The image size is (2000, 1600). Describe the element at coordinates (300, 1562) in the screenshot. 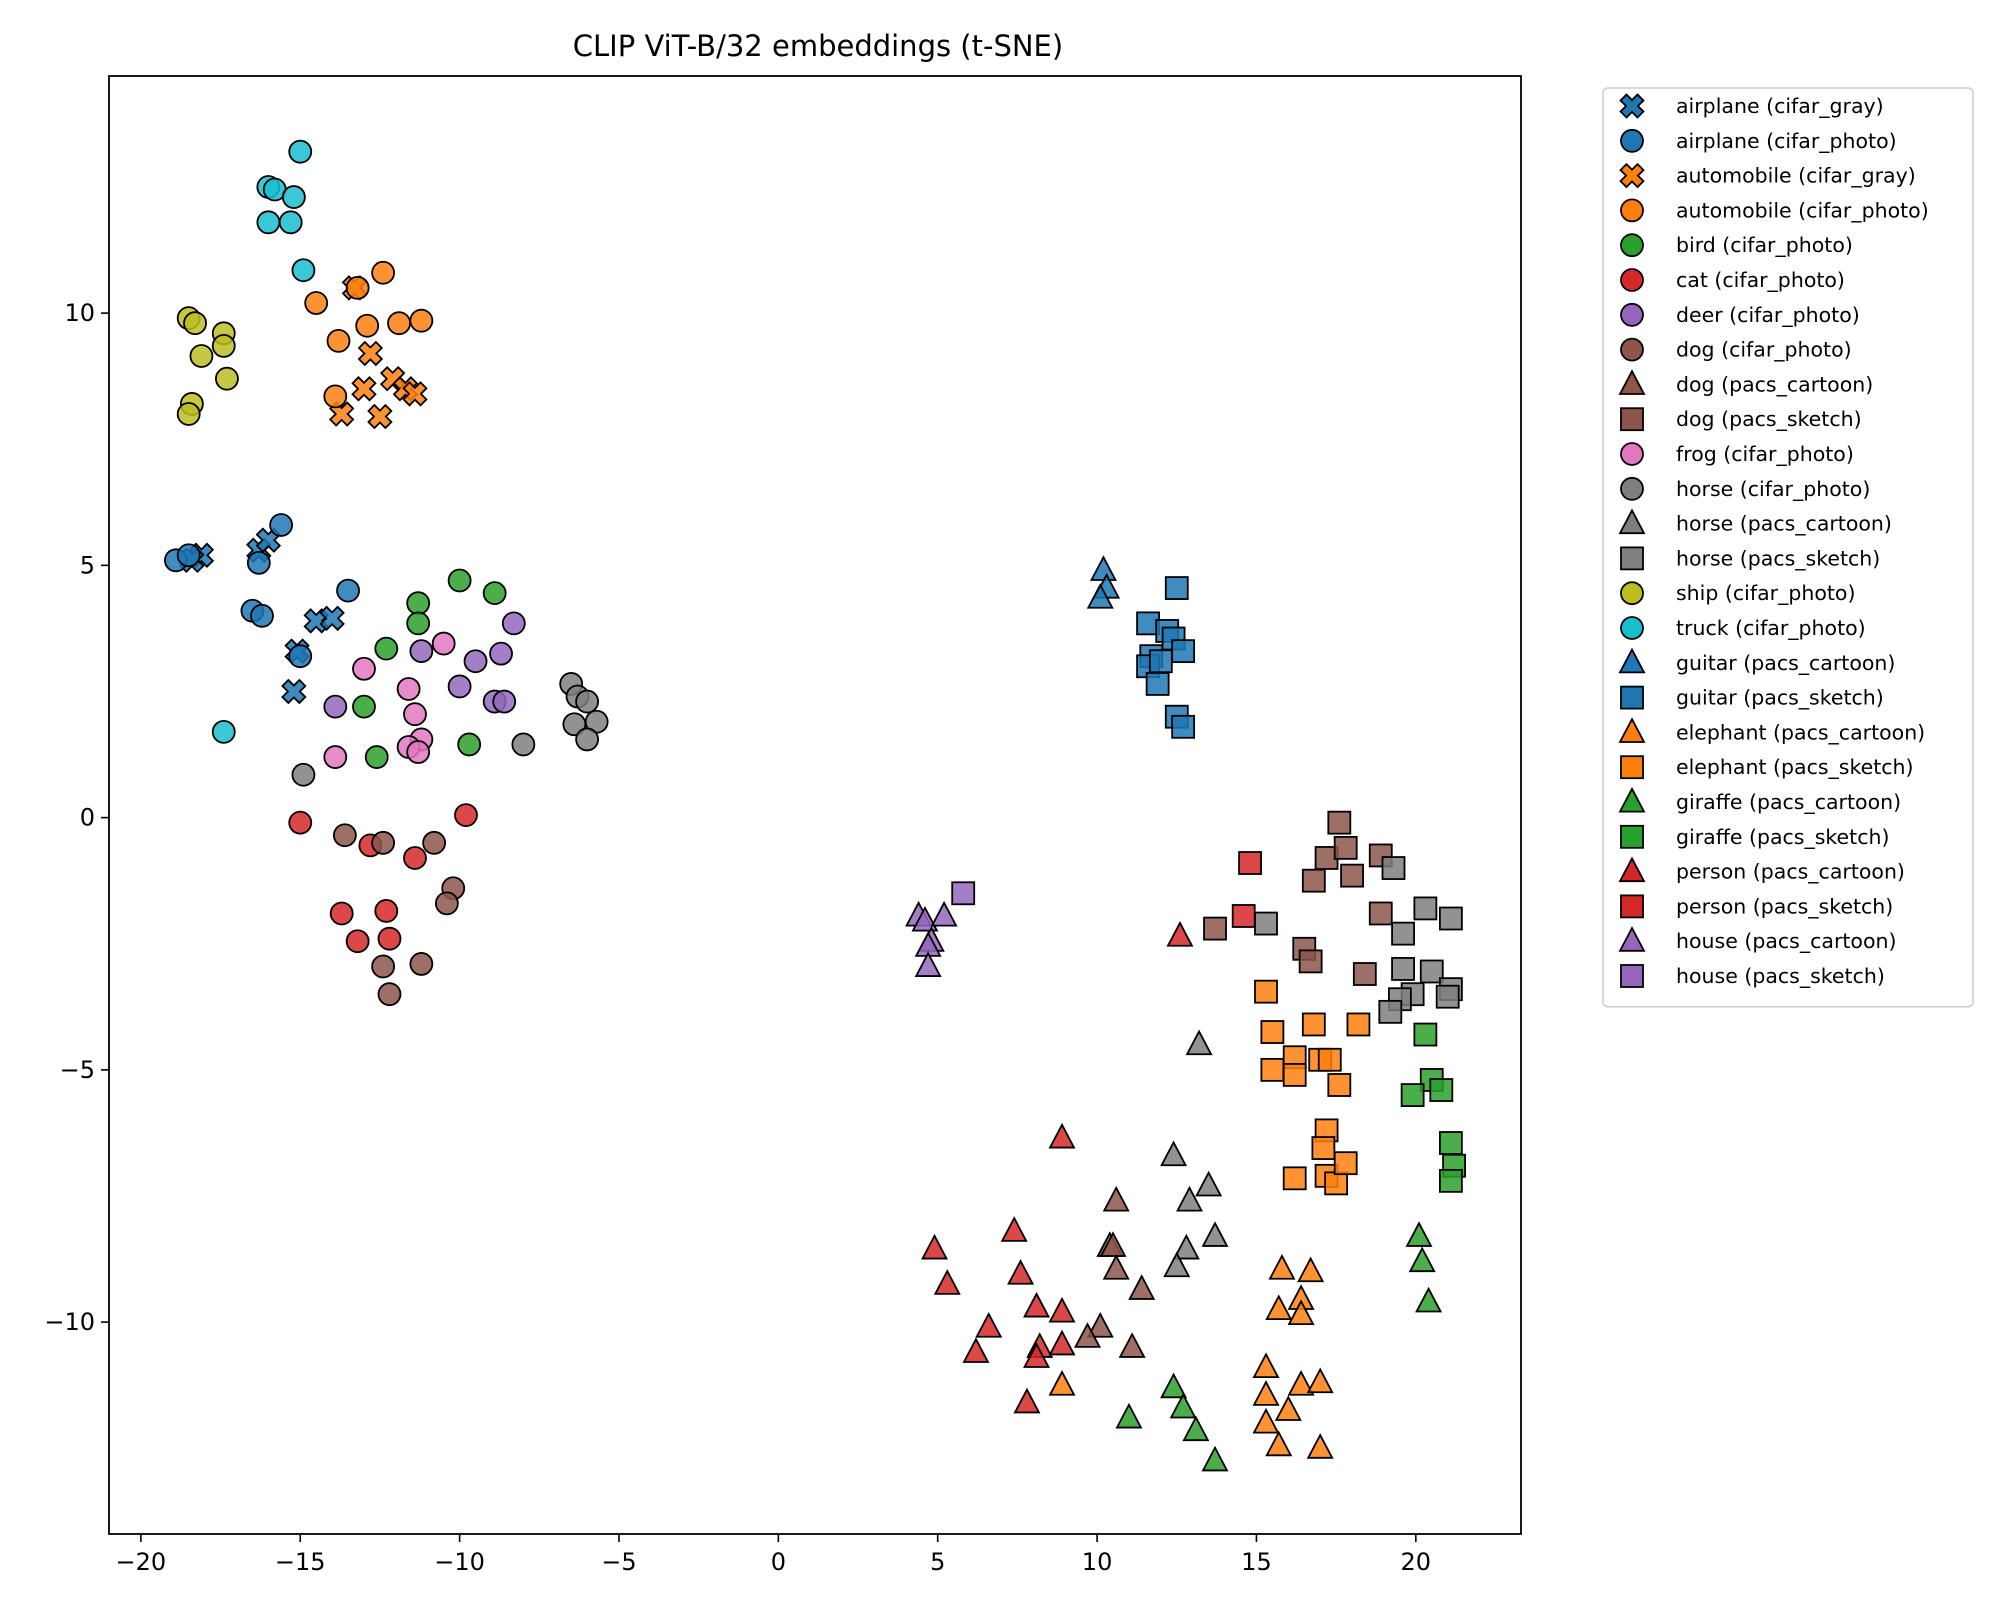

I see `x-tick-label: −15` at that location.